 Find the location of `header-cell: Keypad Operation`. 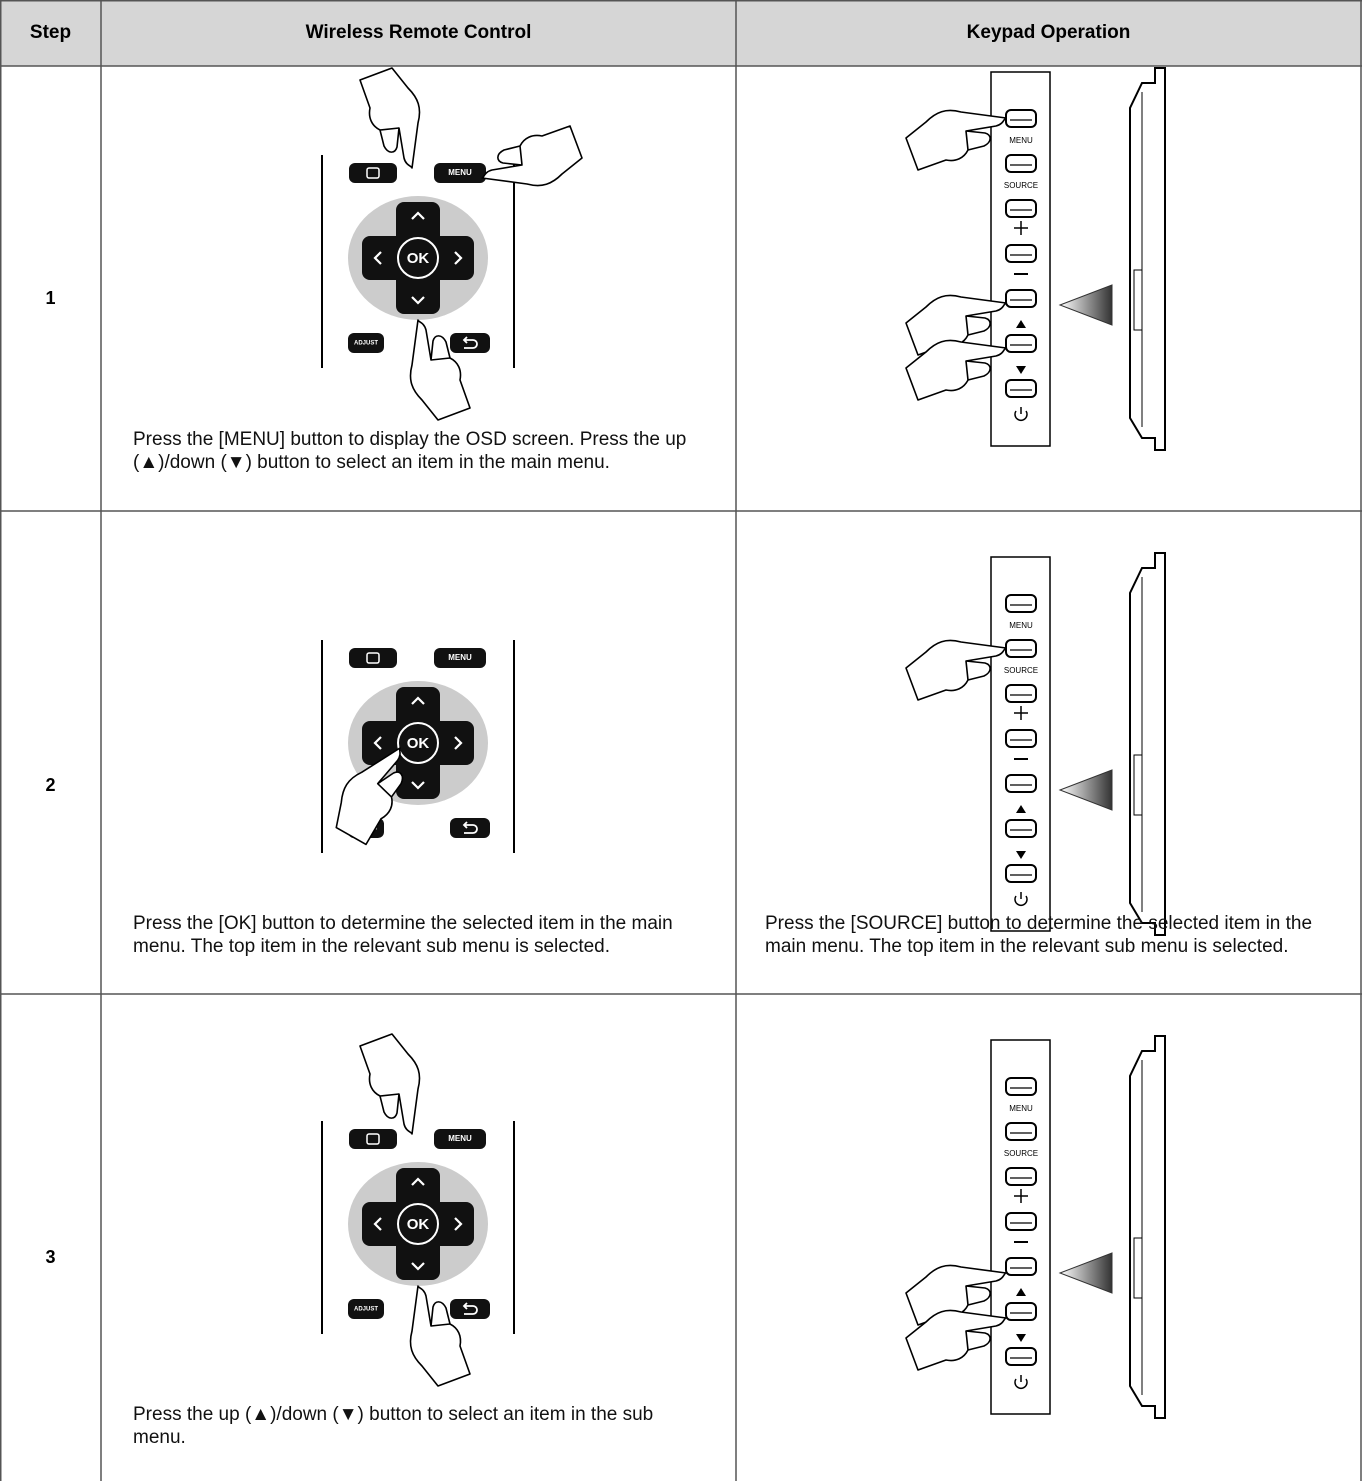

header-cell: Keypad Operation is located at coordinates (1048, 32).